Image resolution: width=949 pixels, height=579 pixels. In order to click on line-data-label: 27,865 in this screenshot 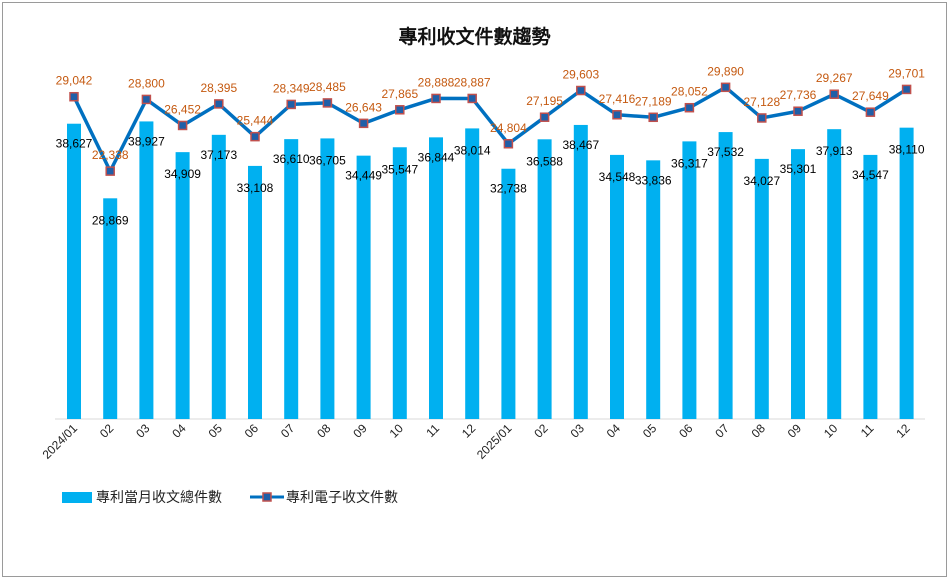, I will do `click(399, 94)`.